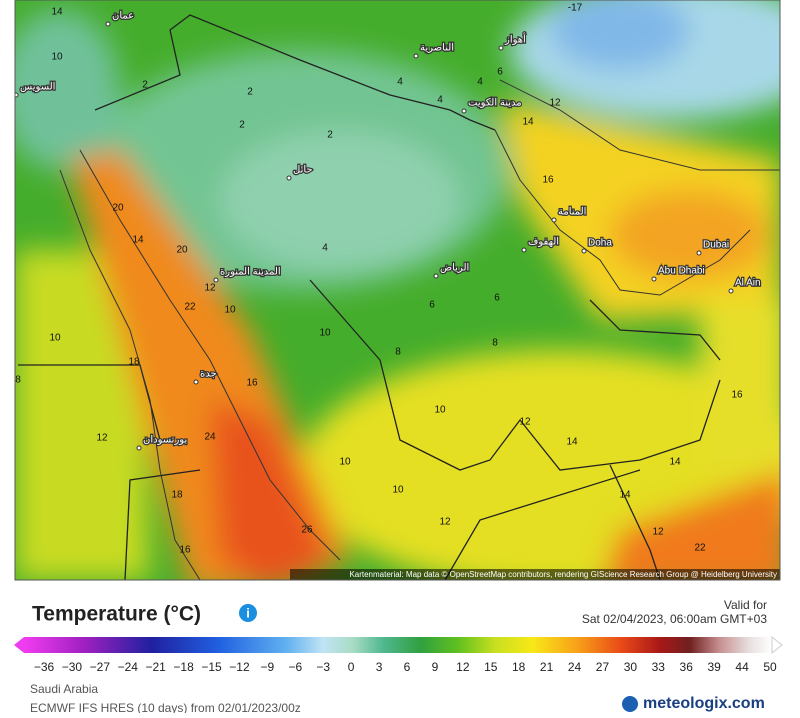 The height and width of the screenshot is (718, 800). Describe the element at coordinates (128, 667) in the screenshot. I see `scale-tick-label: −24` at that location.